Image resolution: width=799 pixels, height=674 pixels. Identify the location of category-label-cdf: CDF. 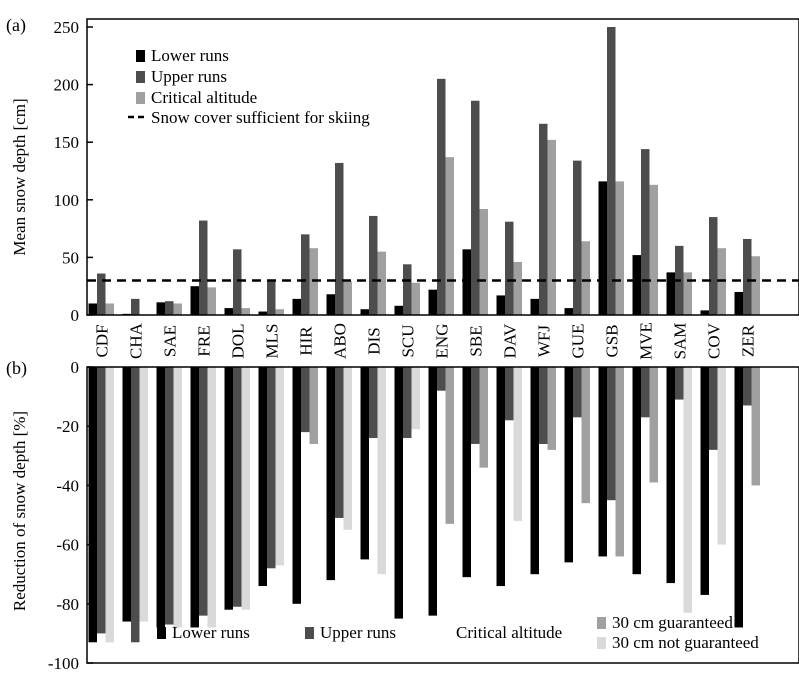
(101, 340).